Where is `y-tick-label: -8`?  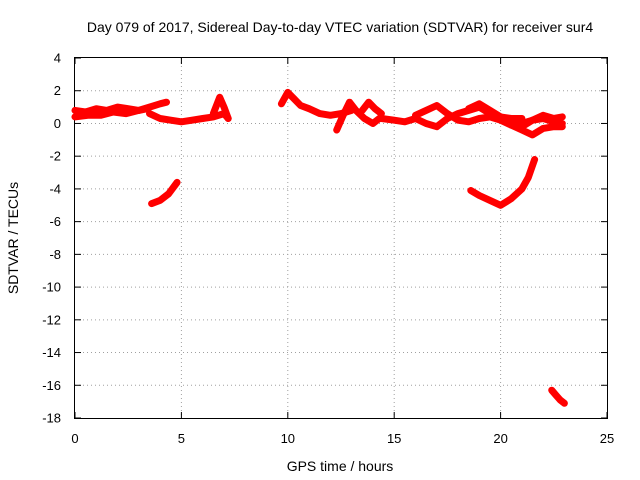
y-tick-label: -8 is located at coordinates (55, 254).